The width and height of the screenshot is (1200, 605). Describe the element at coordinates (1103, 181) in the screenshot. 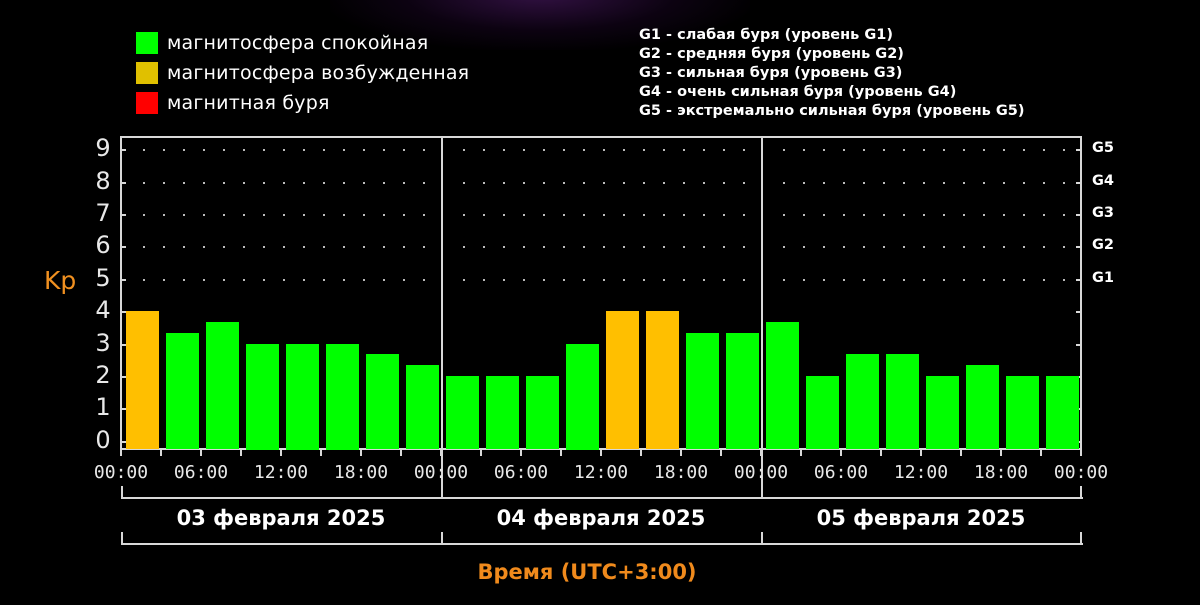

I see `g-level-label: G4` at that location.